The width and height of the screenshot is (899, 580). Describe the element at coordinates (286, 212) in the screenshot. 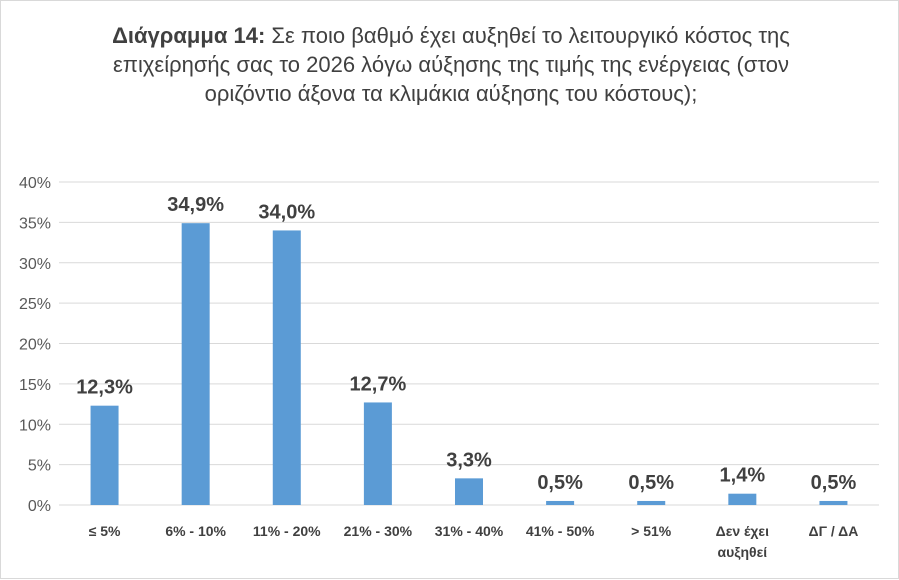

I see `data-label: 34,0%` at that location.